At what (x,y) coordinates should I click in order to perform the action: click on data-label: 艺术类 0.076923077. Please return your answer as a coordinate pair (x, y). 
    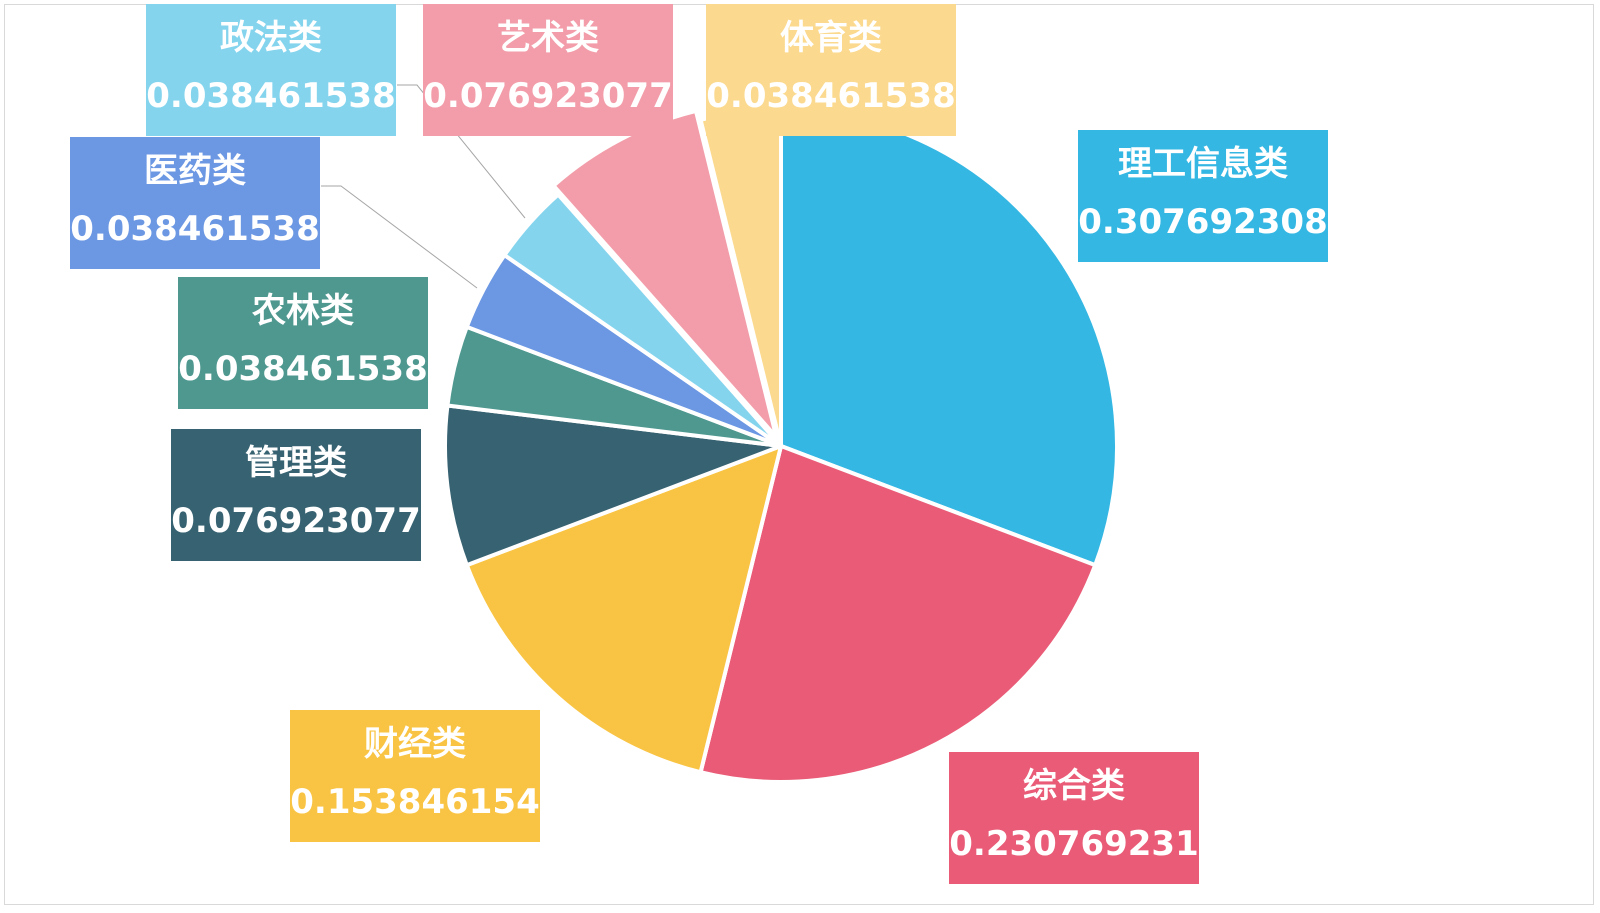
    Looking at the image, I should click on (548, 70).